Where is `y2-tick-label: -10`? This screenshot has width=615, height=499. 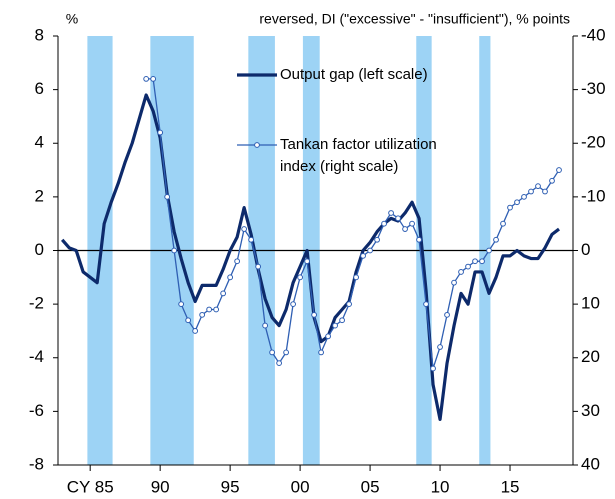
y2-tick-label: -10 is located at coordinates (593, 195).